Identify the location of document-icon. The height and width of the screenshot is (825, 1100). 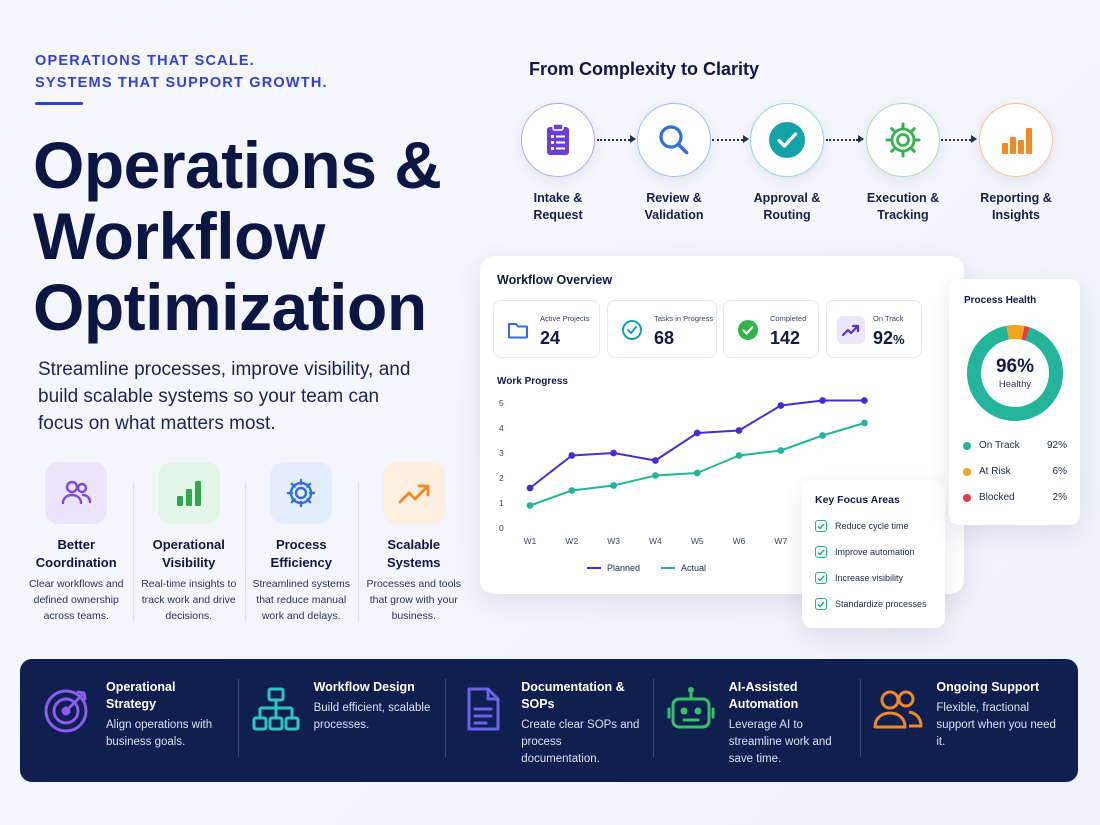
(483, 709).